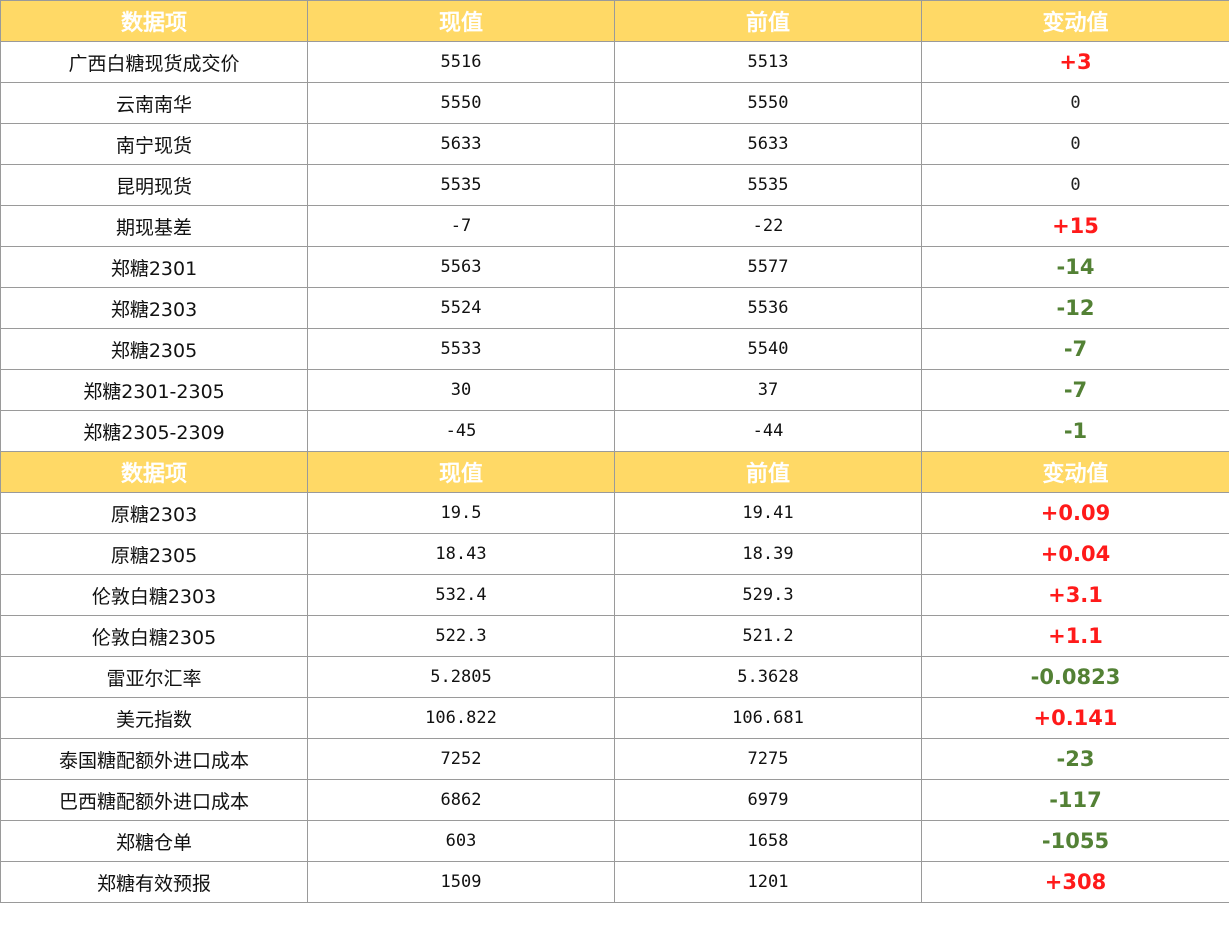 The image size is (1229, 926). I want to click on row-current-value: 106.822, so click(461, 718).